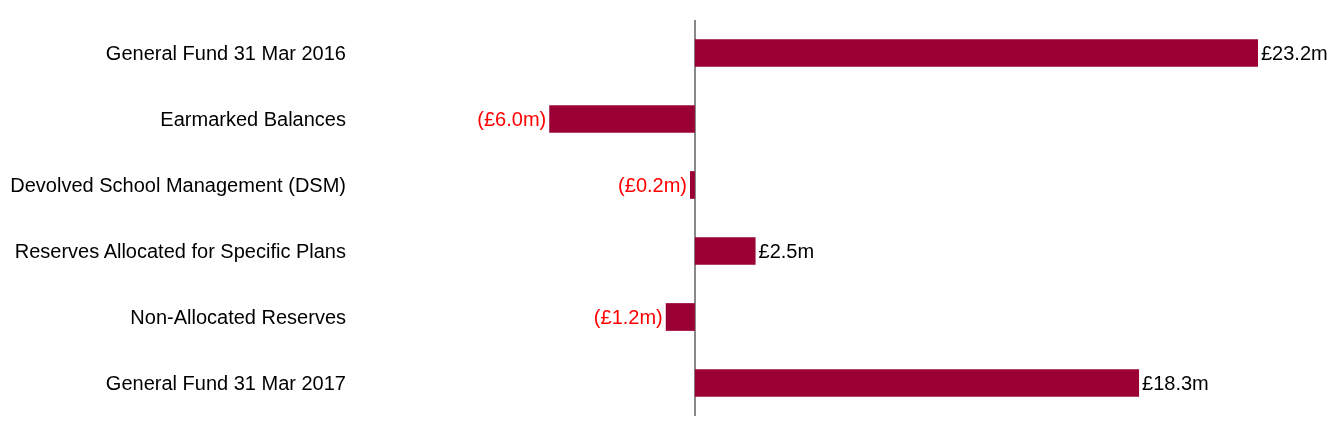 The image size is (1328, 426). Describe the element at coordinates (653, 185) in the screenshot. I see `data-label: (£0.2m)` at that location.